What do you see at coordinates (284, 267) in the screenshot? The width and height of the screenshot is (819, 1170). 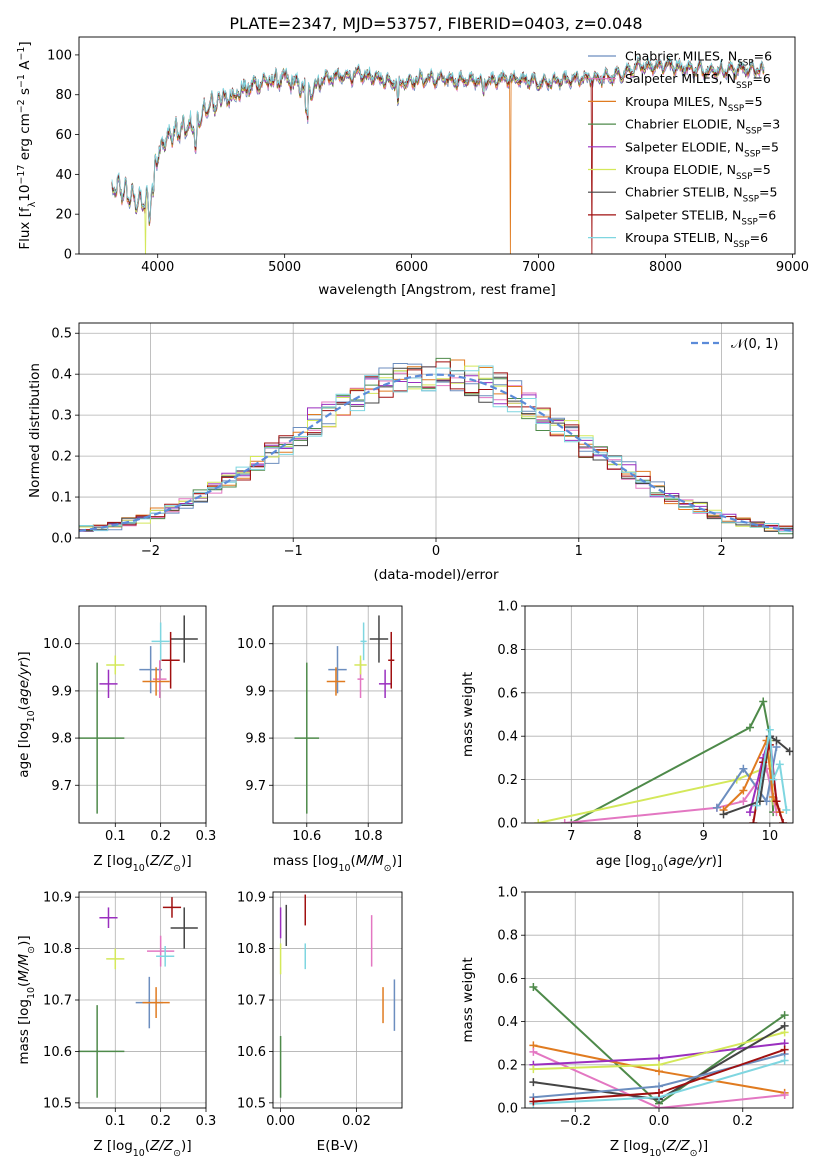 I see `x-tick-label: 5000` at bounding box center [284, 267].